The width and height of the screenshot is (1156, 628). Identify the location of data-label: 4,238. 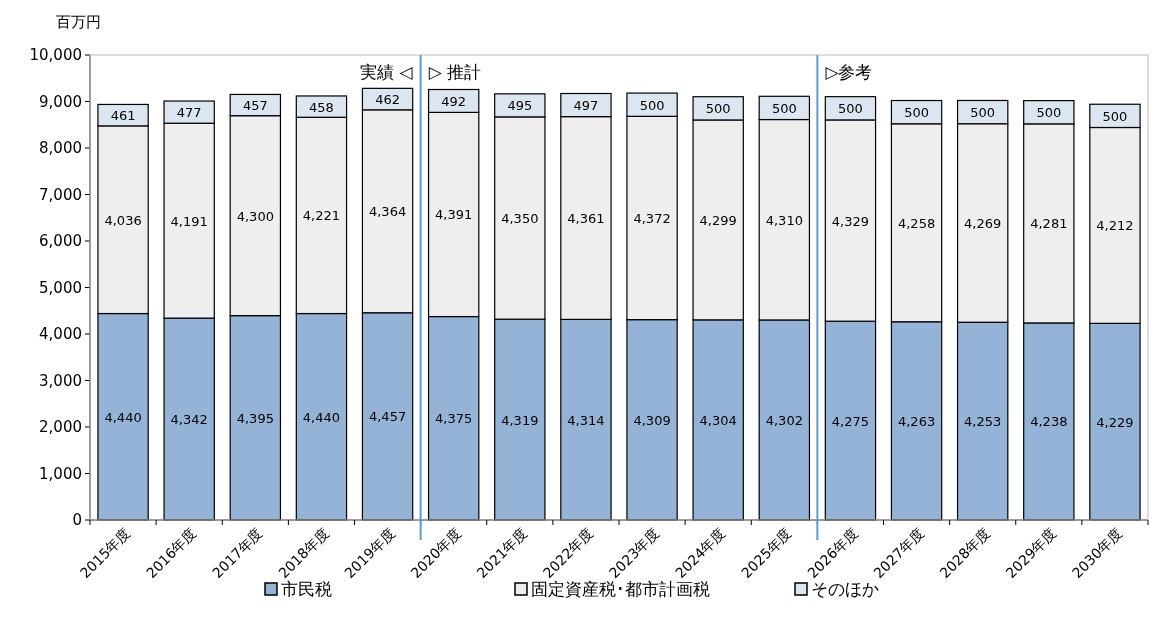
(1049, 422).